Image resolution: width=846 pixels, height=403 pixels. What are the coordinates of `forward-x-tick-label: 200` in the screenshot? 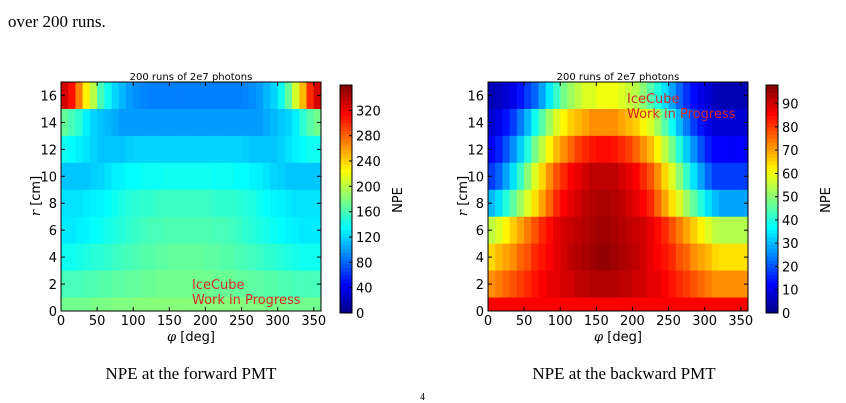 It's located at (205, 321).